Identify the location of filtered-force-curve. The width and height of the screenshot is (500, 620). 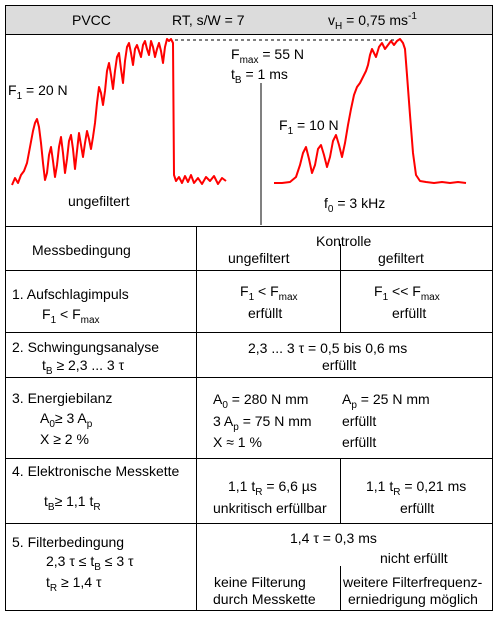
(370, 111).